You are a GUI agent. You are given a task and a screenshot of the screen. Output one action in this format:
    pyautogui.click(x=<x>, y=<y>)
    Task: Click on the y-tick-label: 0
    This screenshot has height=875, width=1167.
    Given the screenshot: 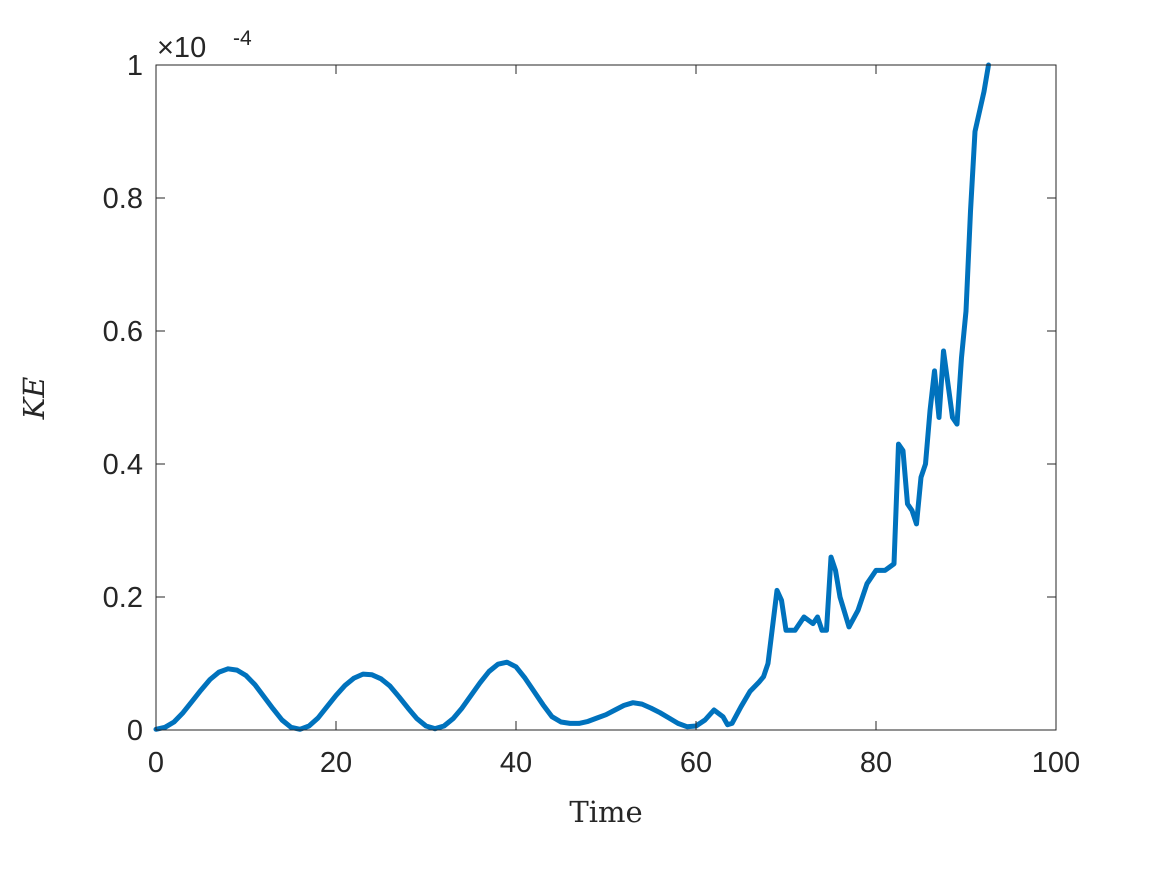 What is the action you would take?
    pyautogui.click(x=135, y=731)
    